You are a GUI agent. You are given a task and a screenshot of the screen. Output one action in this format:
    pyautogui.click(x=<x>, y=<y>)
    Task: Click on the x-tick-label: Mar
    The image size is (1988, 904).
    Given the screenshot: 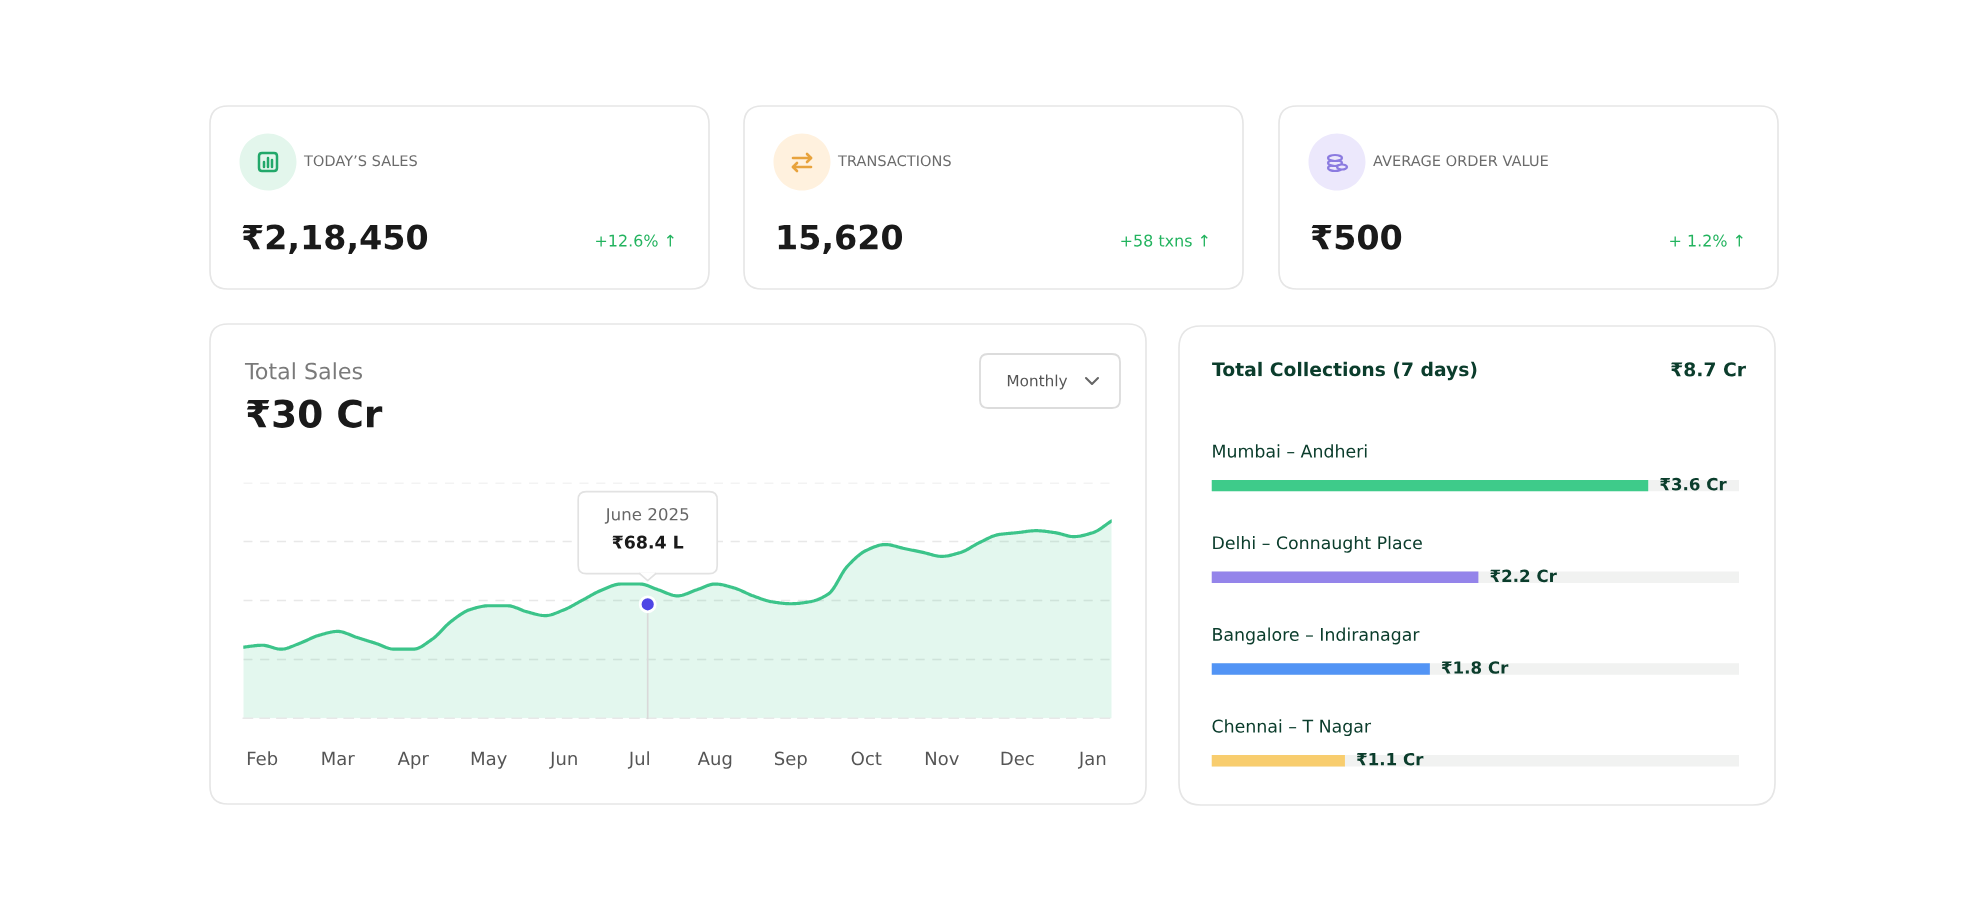 What is the action you would take?
    pyautogui.click(x=338, y=758)
    